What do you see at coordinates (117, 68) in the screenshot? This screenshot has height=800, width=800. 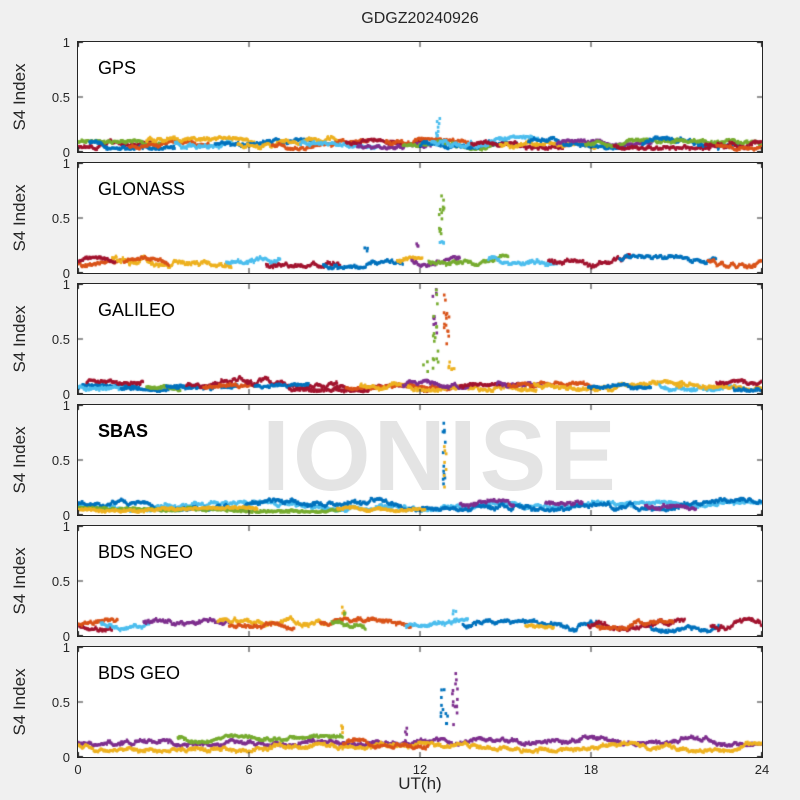 I see `constellation-label-gps: GPS` at bounding box center [117, 68].